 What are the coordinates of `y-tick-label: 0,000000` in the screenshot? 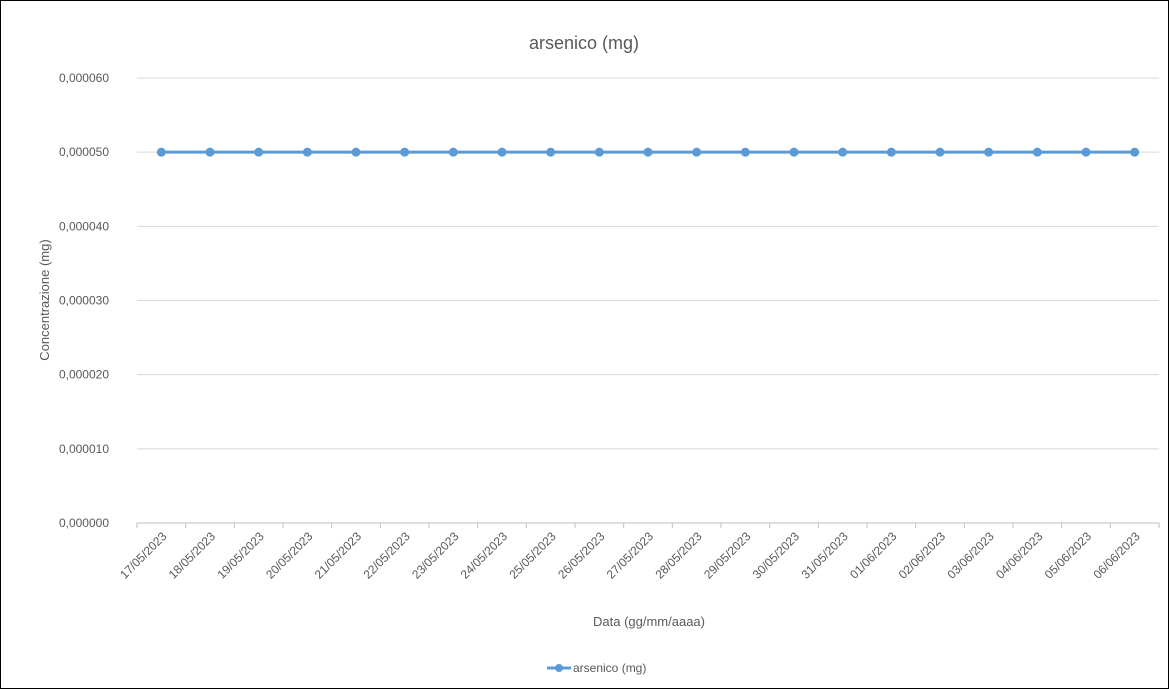 It's located at (84, 523).